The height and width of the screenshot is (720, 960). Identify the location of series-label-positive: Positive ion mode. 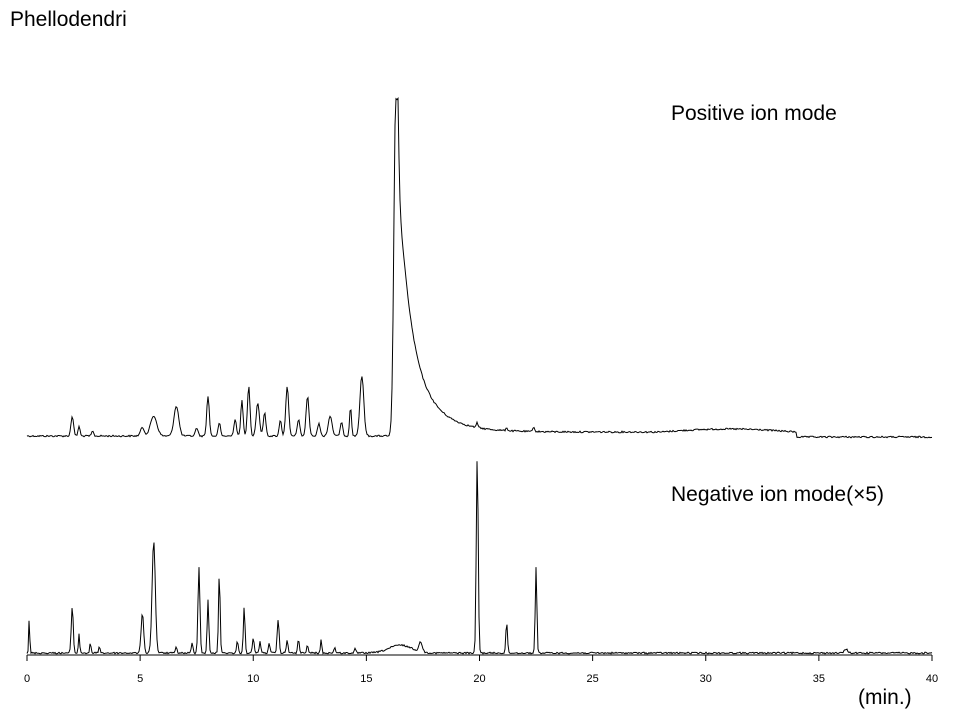
(754, 113).